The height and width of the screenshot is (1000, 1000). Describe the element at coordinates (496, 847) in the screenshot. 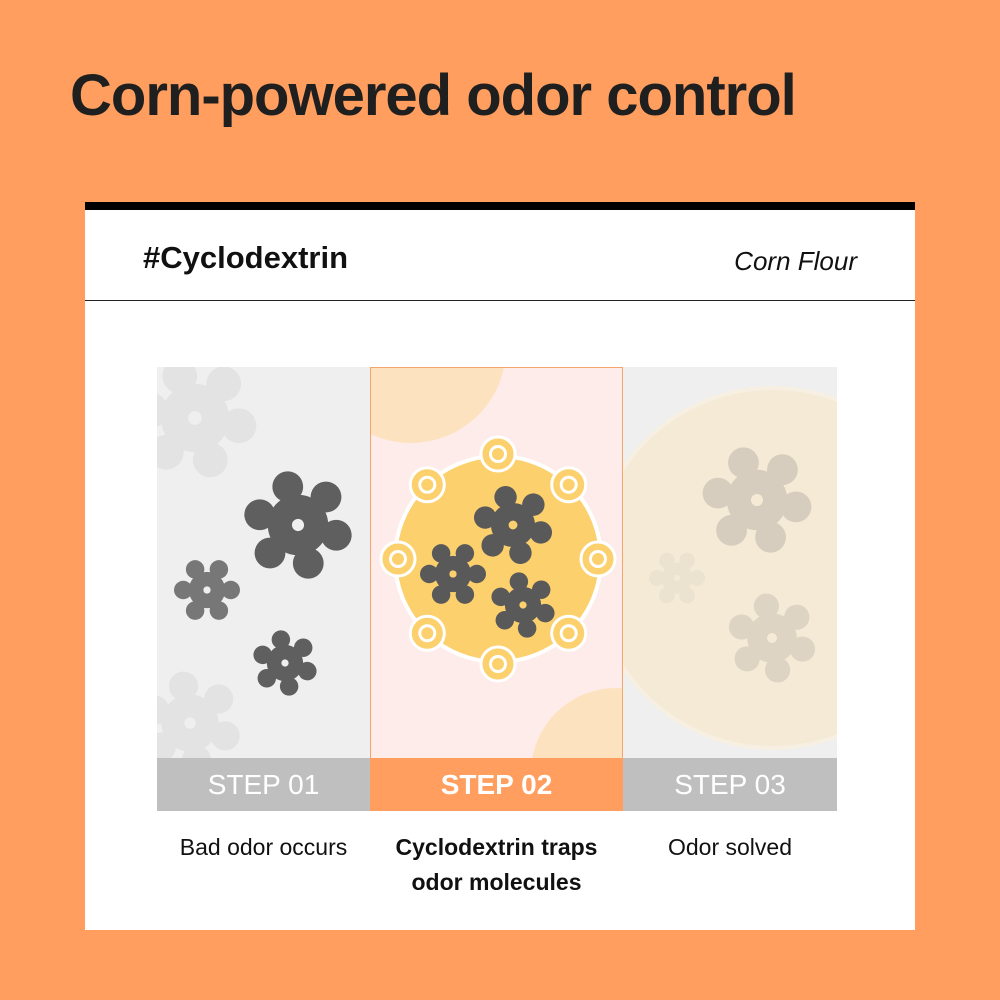

I see `step-02-caption-line1: Cyclodextrin traps` at that location.